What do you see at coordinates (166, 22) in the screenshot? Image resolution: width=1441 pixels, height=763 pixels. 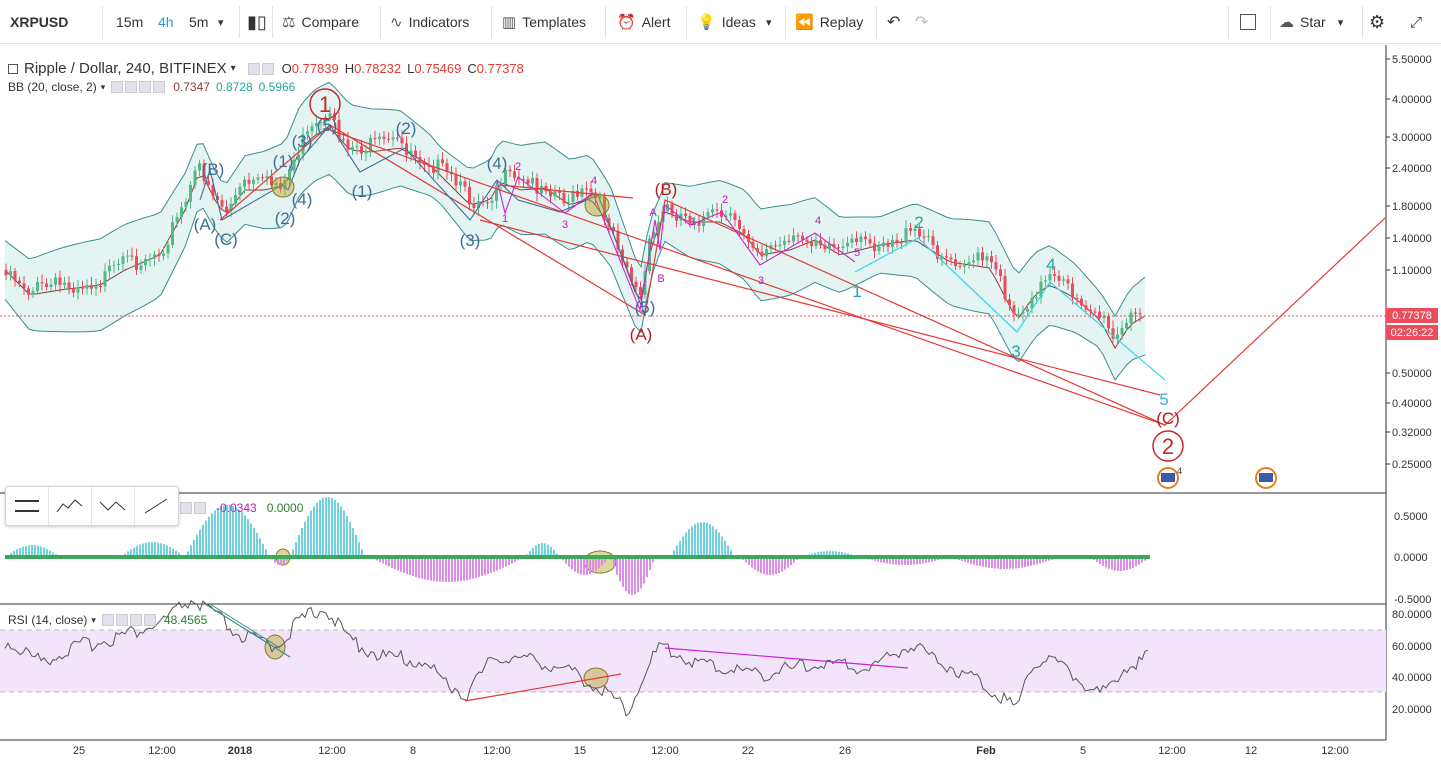 I see `interval-4h: 4h` at bounding box center [166, 22].